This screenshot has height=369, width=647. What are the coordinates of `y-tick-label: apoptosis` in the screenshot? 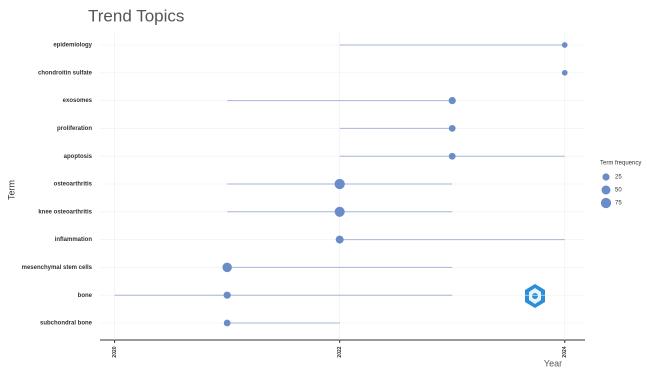 It's located at (78, 157).